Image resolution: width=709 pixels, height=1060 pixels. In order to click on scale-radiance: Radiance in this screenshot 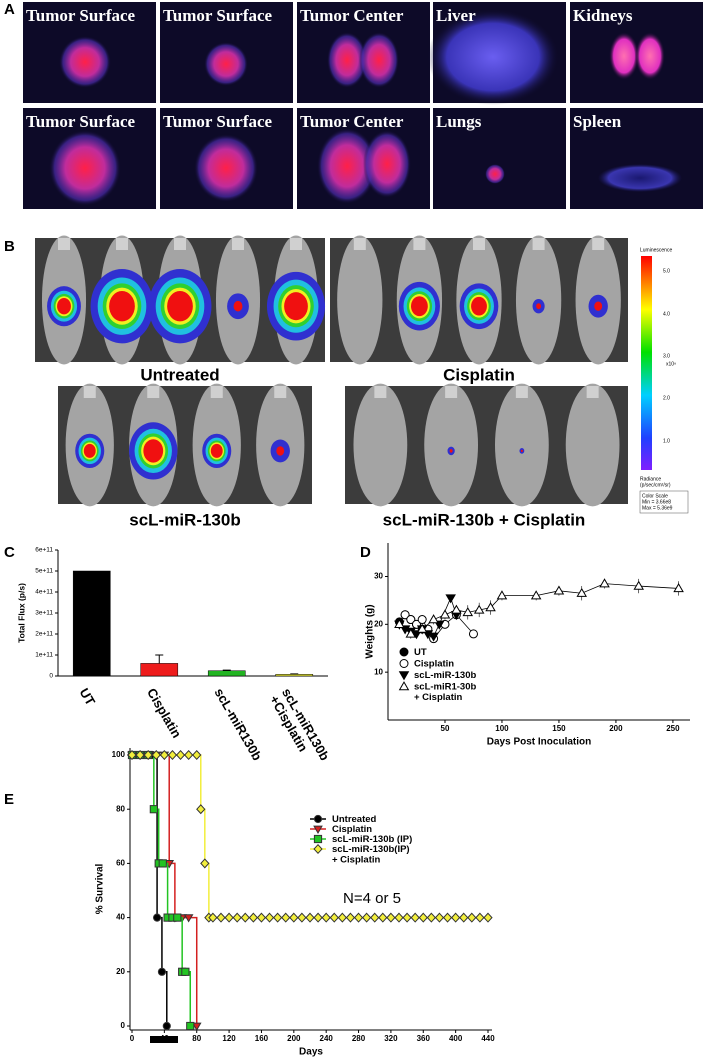, I will do `click(650, 479)`.